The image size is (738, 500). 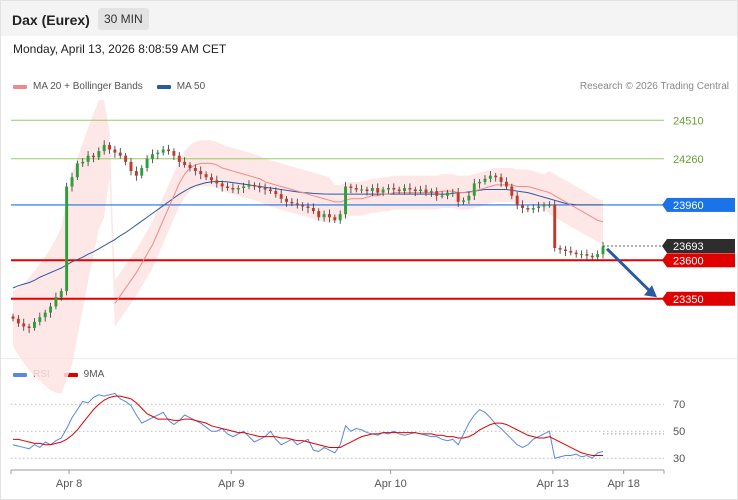 What do you see at coordinates (679, 432) in the screenshot?
I see `rsi-tick-label-50: 50` at bounding box center [679, 432].